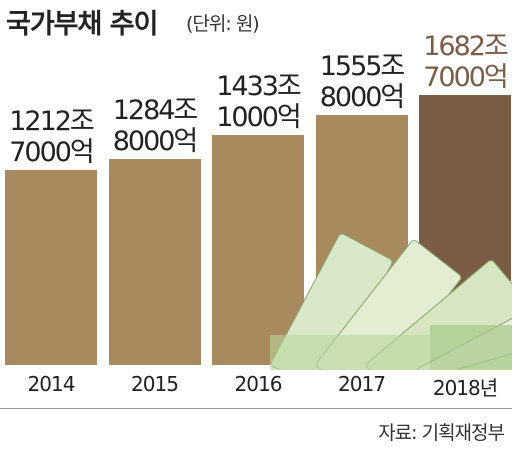 The image size is (512, 450). I want to click on value-label: 1212조 7000억, so click(52, 137).